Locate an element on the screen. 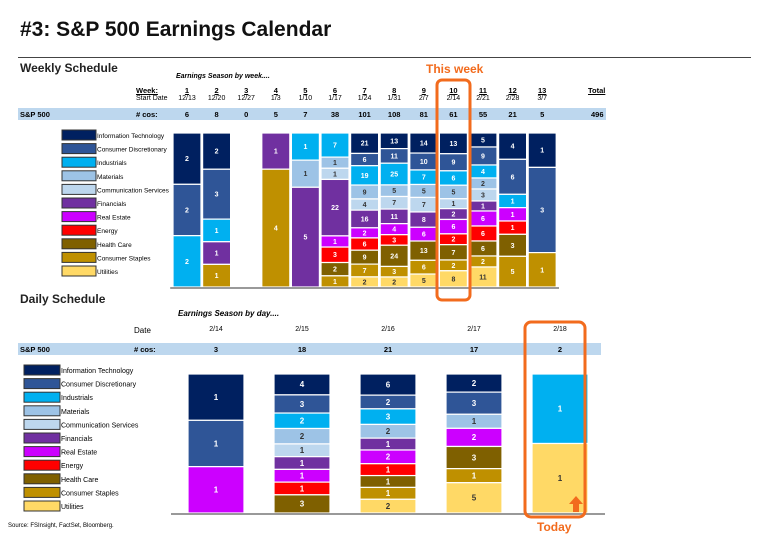  legend-label: Materials is located at coordinates (75, 412).